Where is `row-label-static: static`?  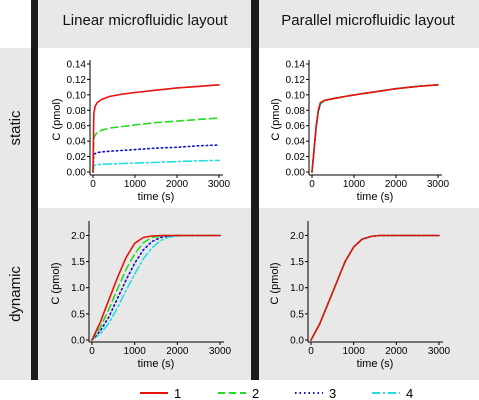 row-label-static: static is located at coordinates (15, 128).